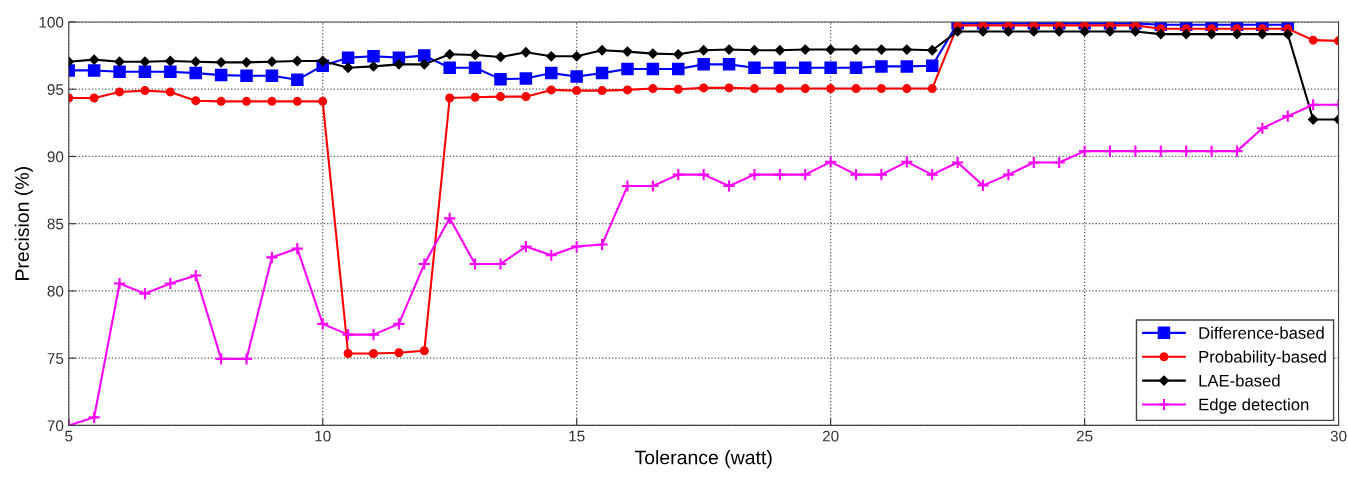  What do you see at coordinates (55, 291) in the screenshot?
I see `y-tick-label: 80` at bounding box center [55, 291].